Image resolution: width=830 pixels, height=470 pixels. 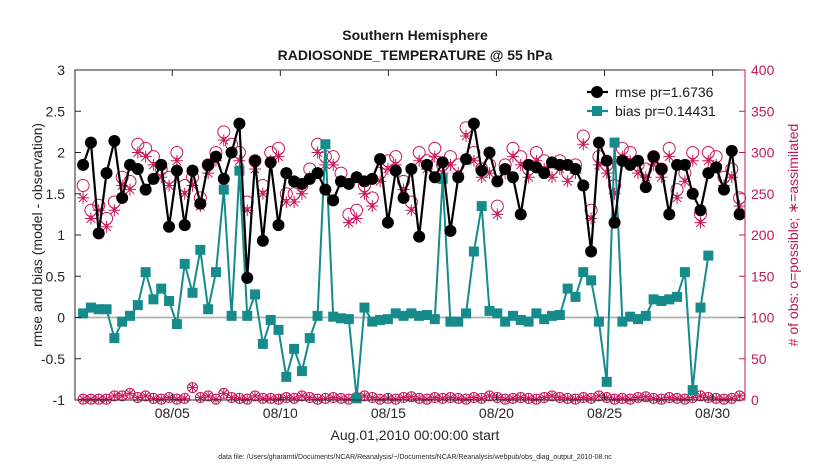 What do you see at coordinates (604, 413) in the screenshot?
I see `x-tick-label: 08/25` at bounding box center [604, 413].